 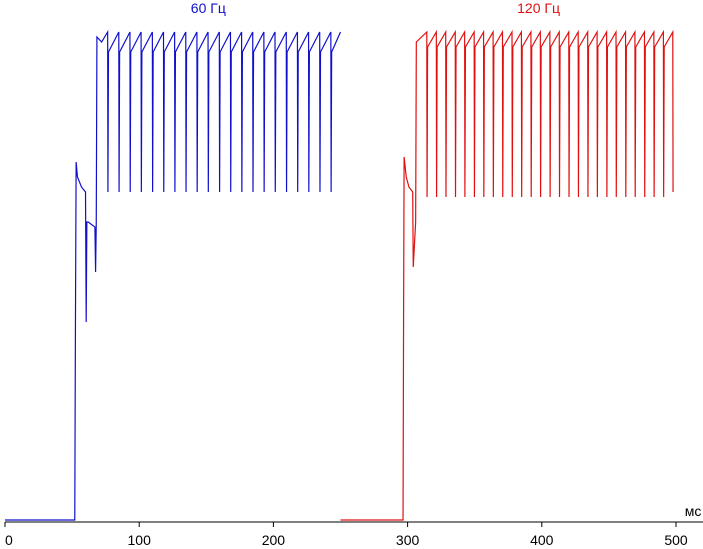 I want to click on x-tick-label: 200, so click(x=274, y=540).